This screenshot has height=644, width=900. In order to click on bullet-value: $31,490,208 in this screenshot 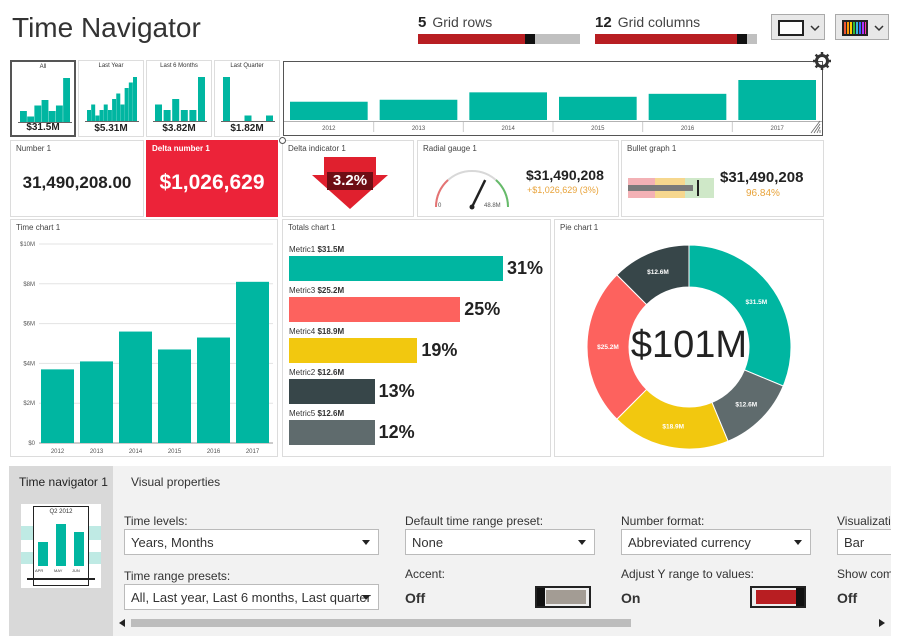, I will do `click(762, 177)`.